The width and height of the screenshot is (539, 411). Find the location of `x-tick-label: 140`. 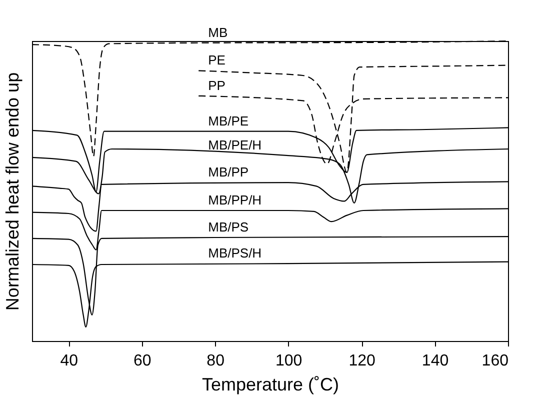

x-tick-label: 140 is located at coordinates (435, 361).